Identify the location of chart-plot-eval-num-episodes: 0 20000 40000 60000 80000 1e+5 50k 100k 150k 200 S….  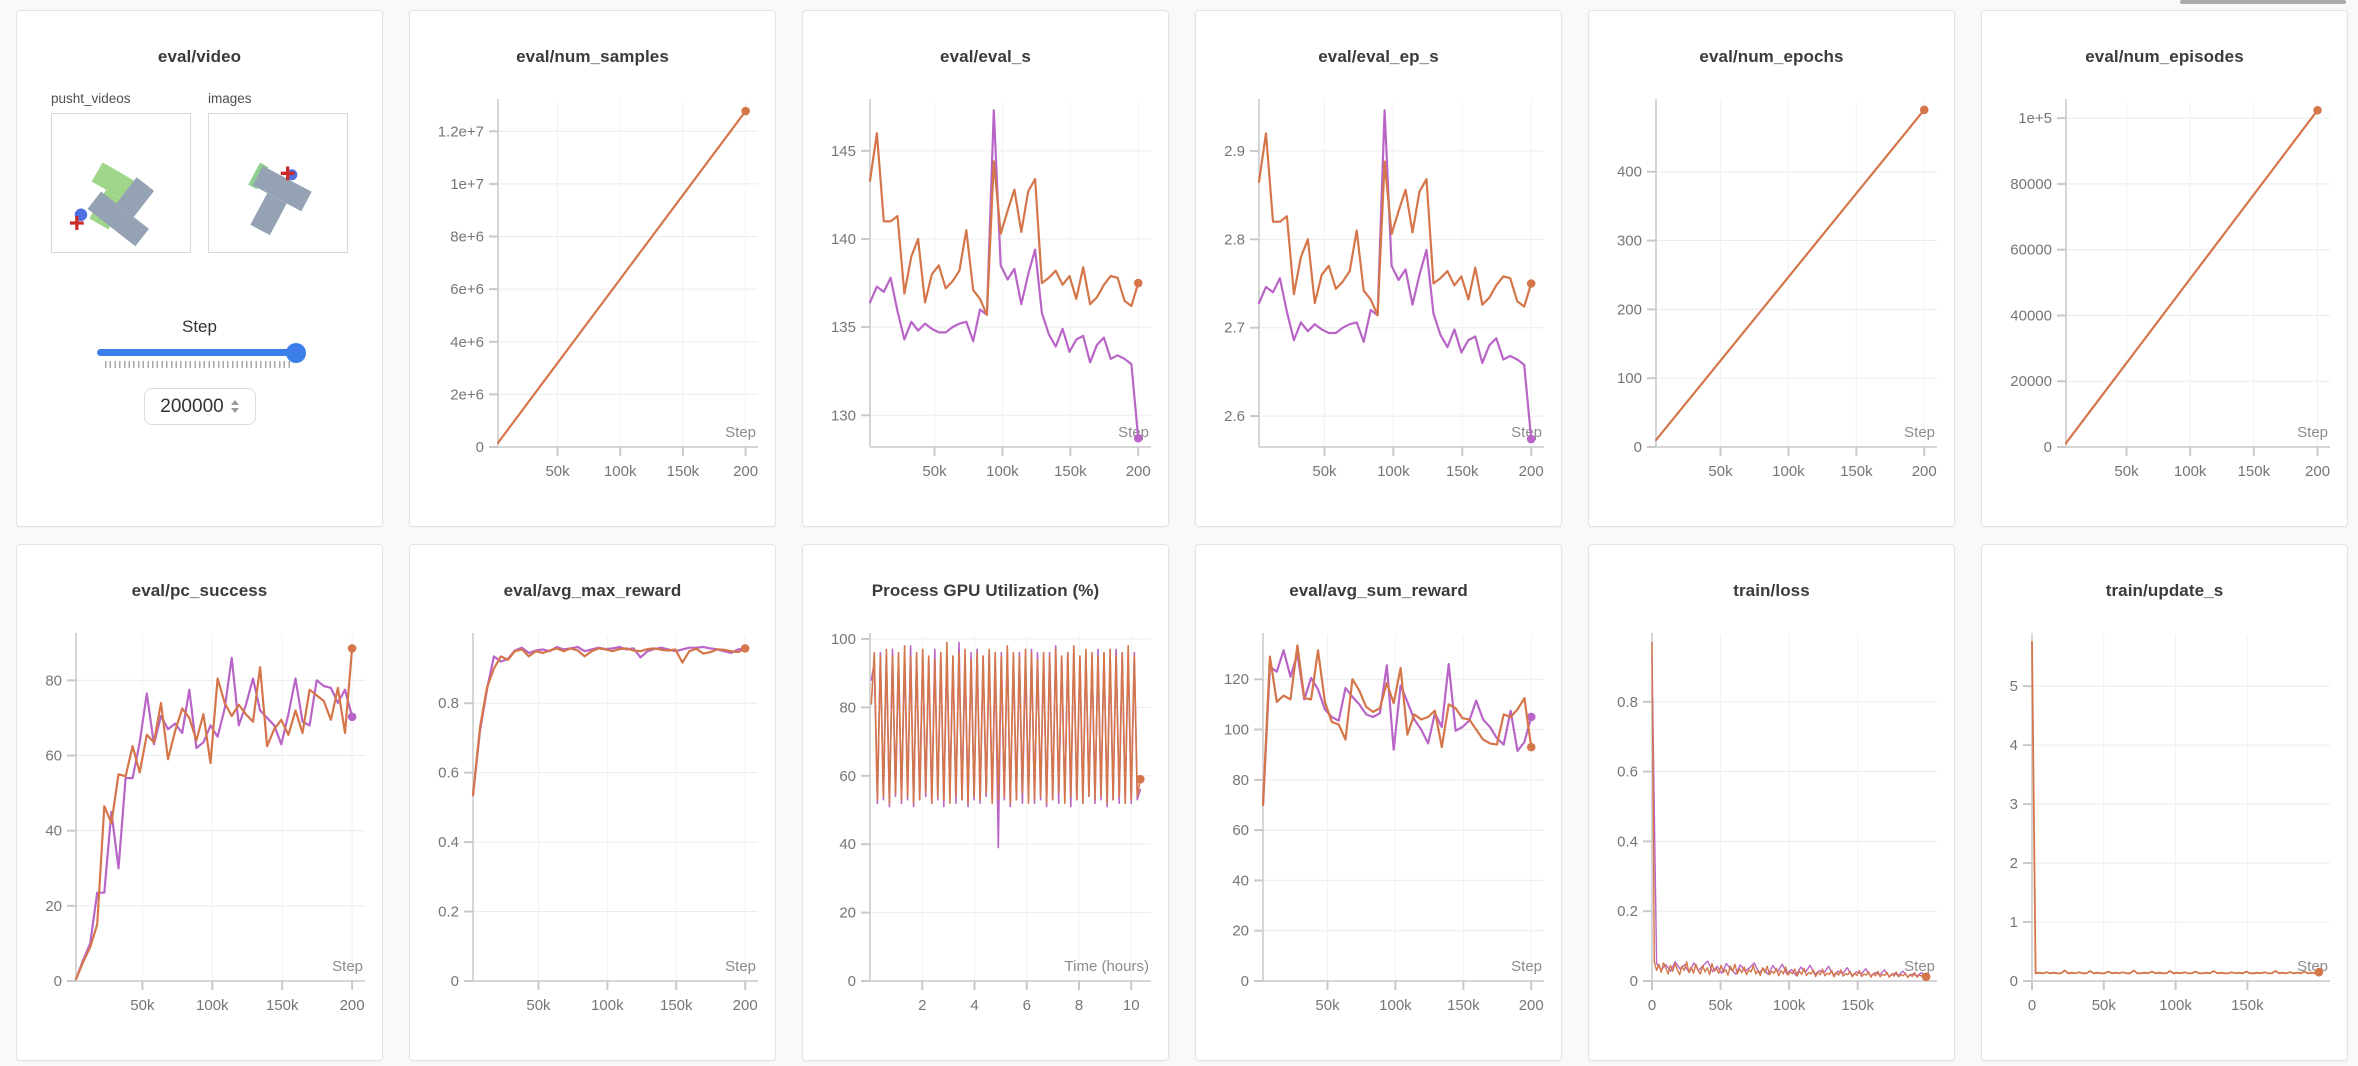
(2165, 290).